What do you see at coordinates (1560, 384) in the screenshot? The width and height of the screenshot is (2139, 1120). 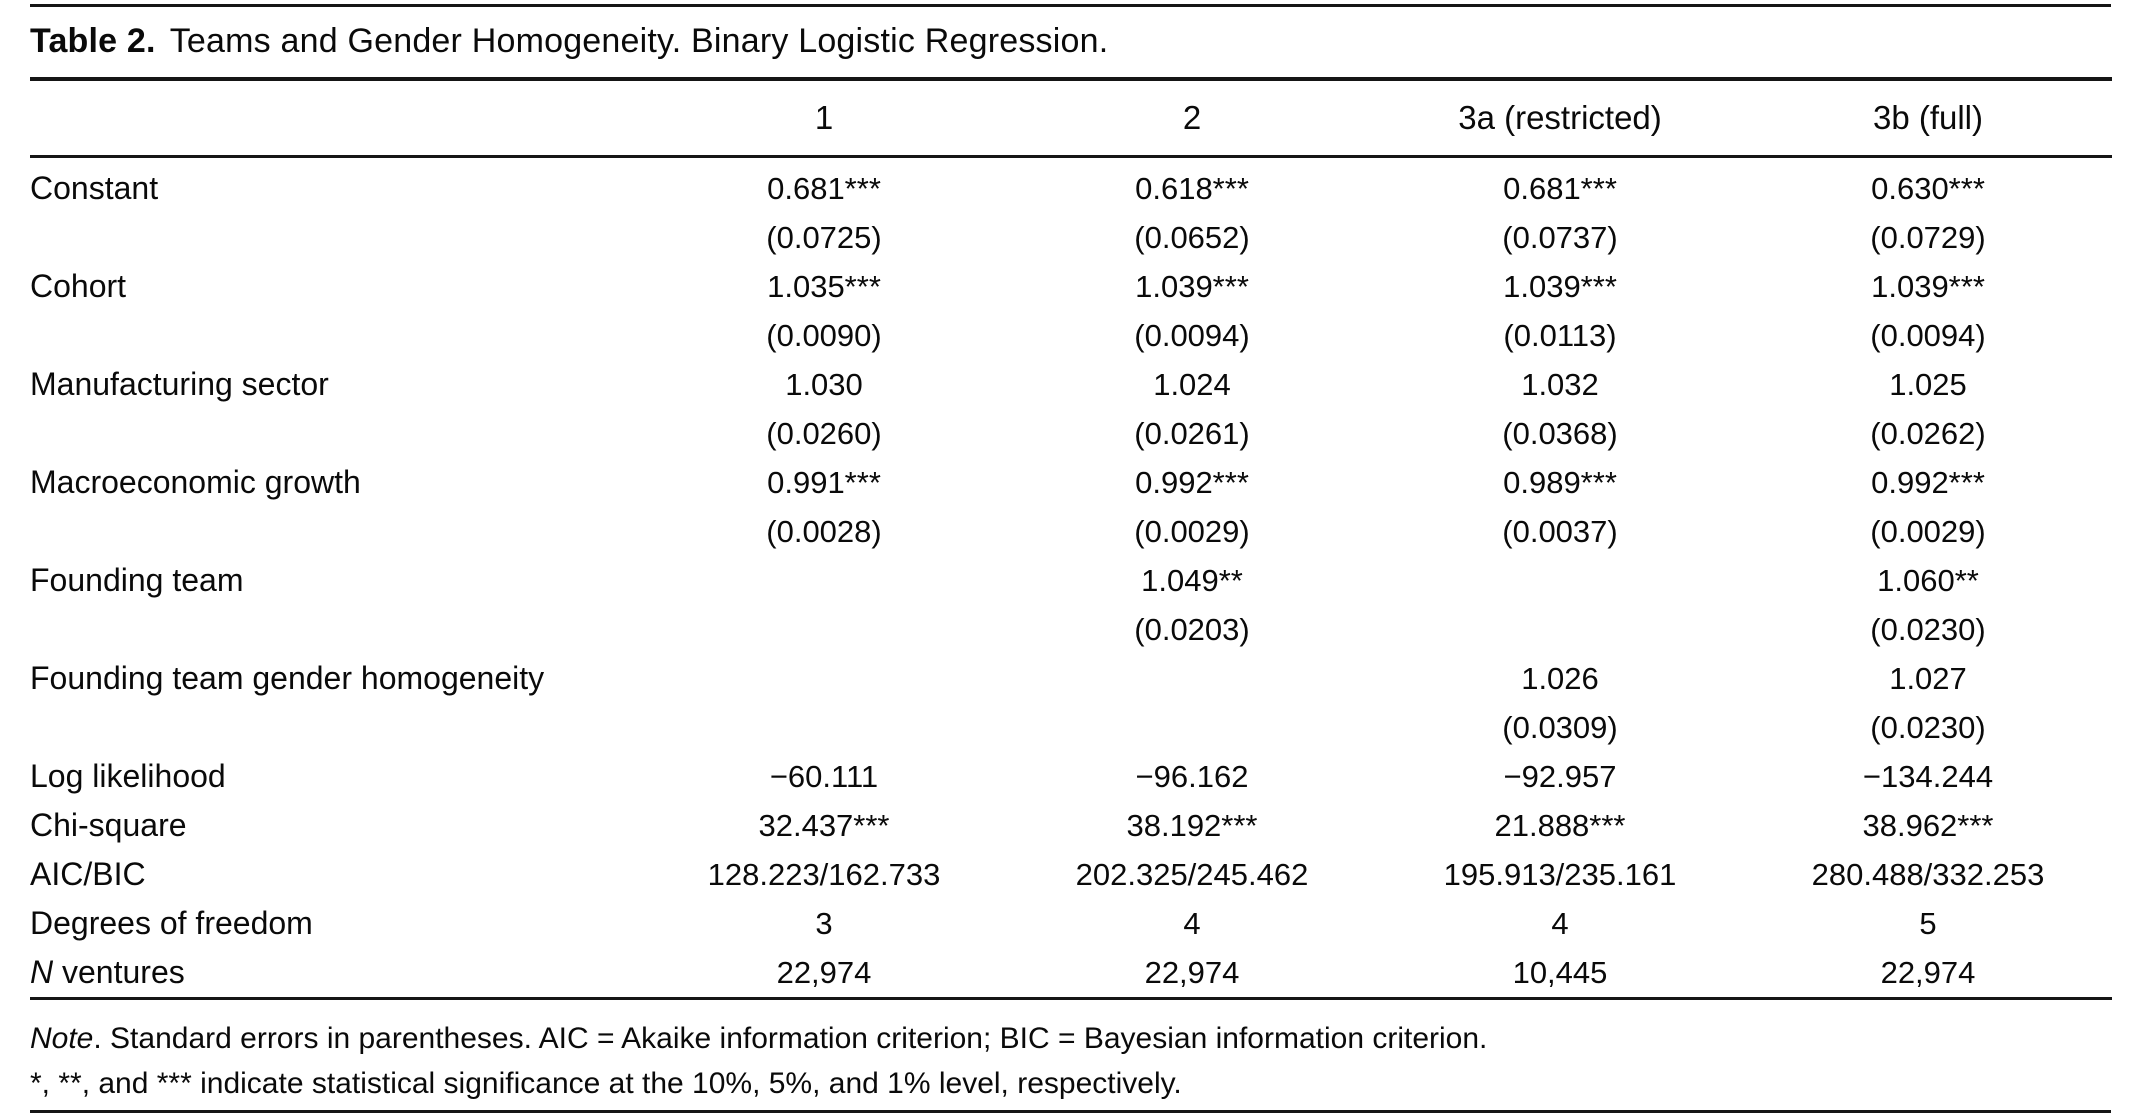 I see `estimate-cell: 1.032` at bounding box center [1560, 384].